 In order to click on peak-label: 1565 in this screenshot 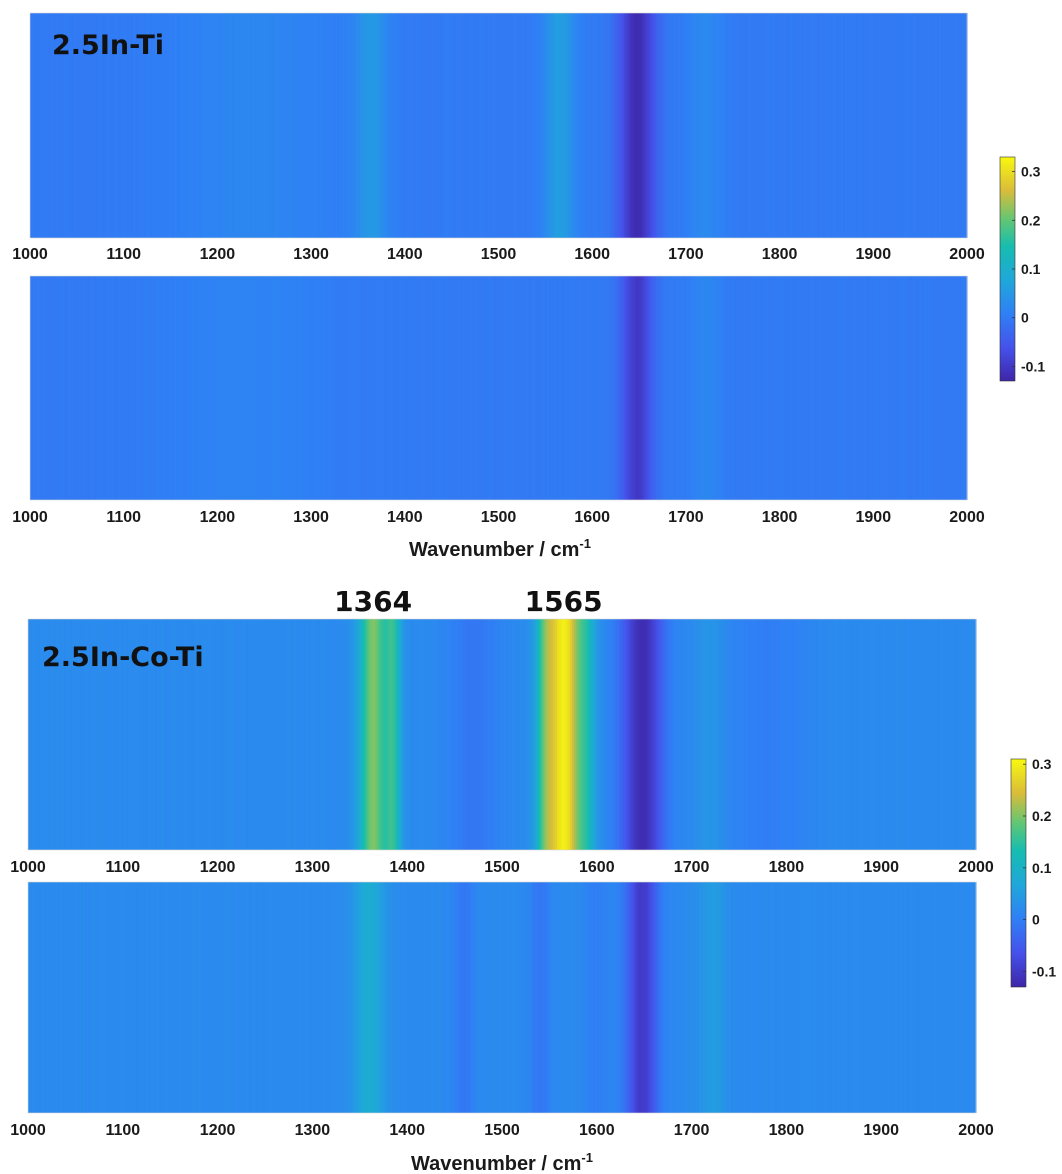, I will do `click(564, 601)`.